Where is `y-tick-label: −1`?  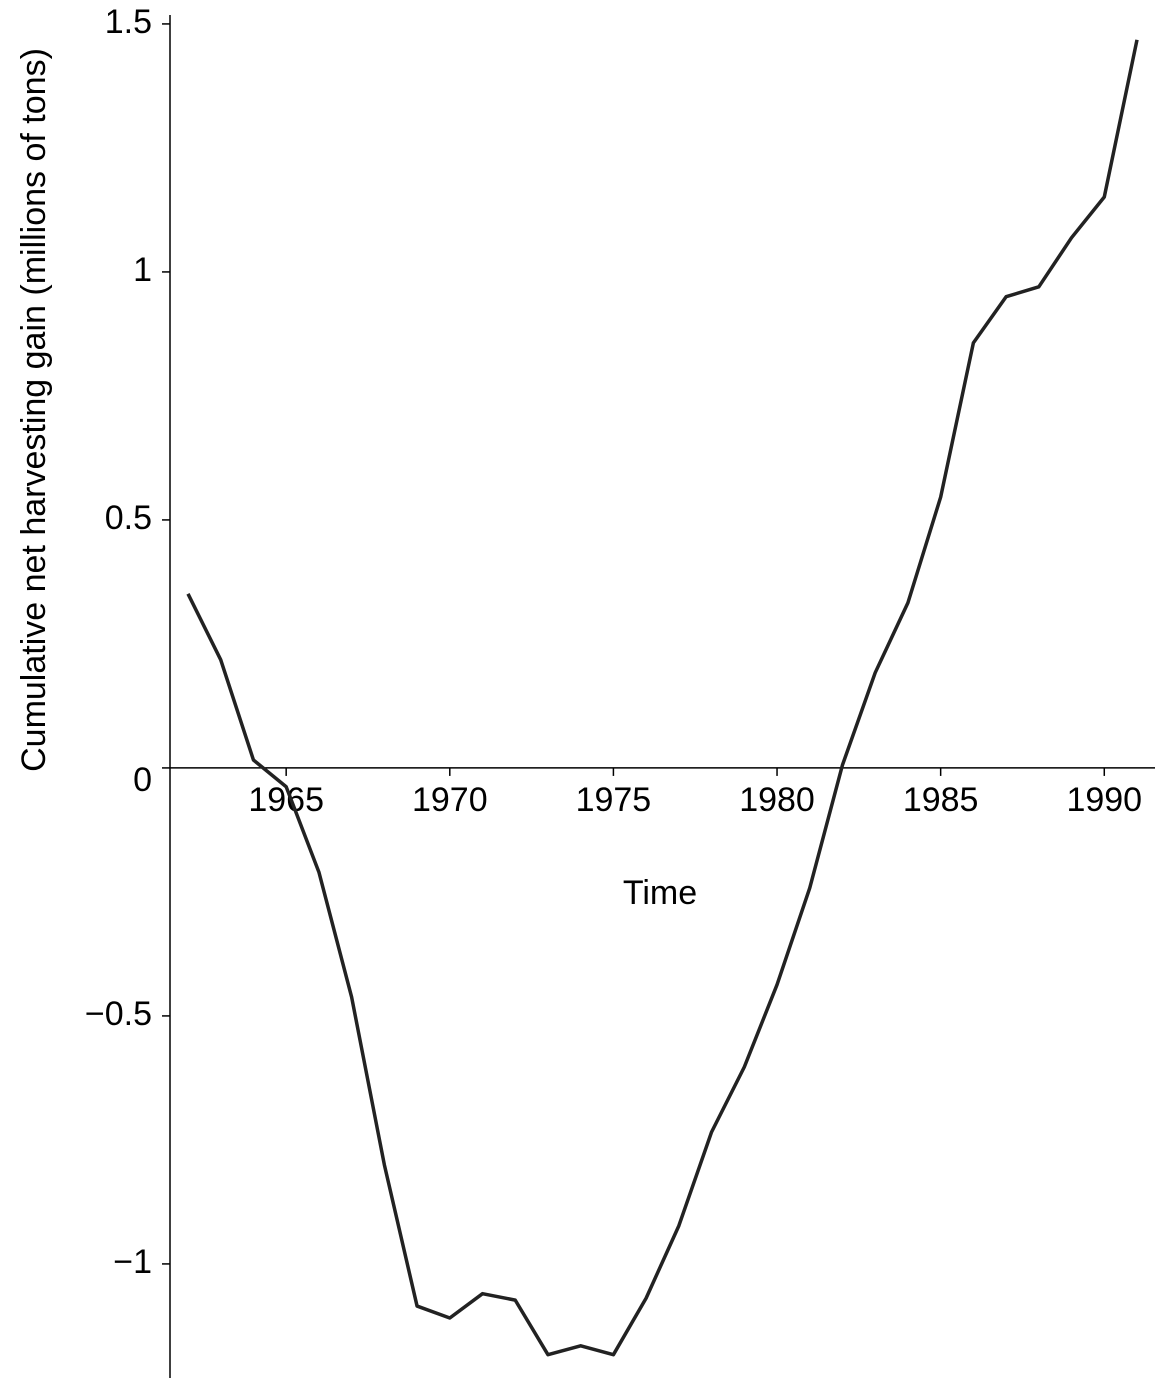 y-tick-label: −1 is located at coordinates (132, 1262).